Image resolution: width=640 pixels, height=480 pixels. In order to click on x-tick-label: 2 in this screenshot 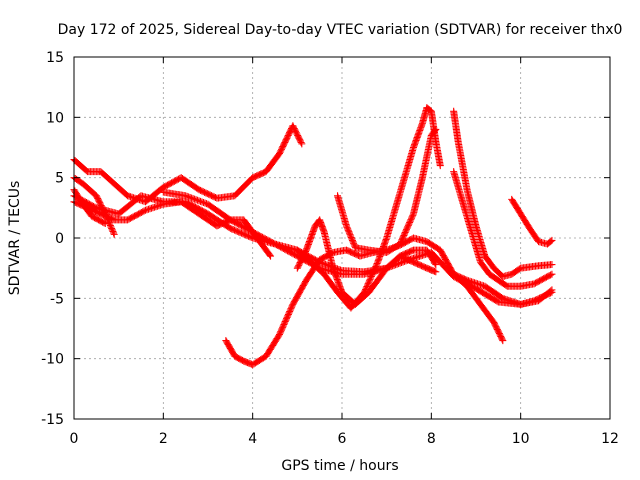, I will do `click(163, 439)`.